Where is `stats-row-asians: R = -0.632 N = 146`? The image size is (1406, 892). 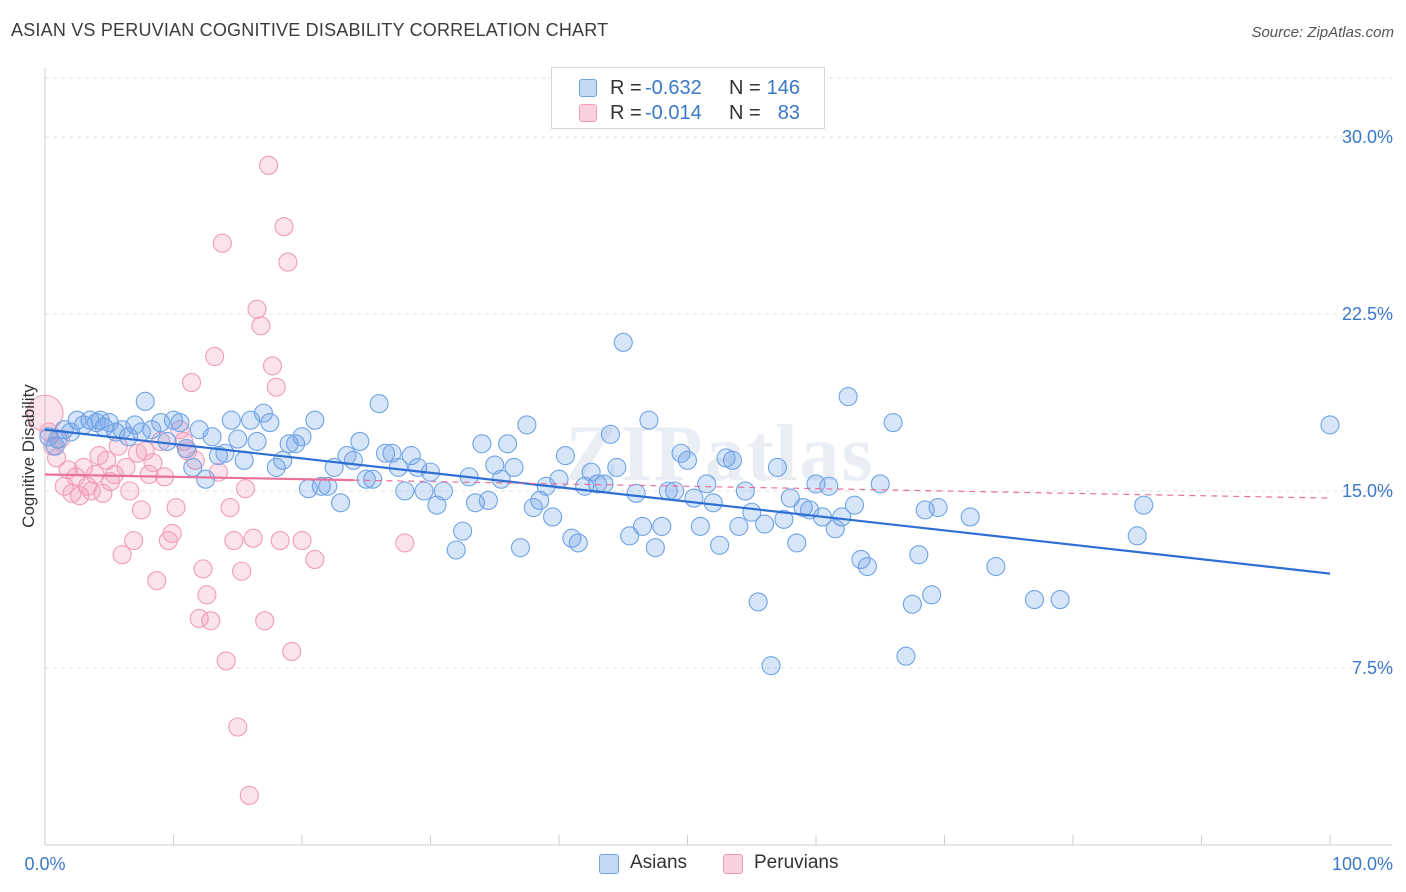 stats-row-asians: R = -0.632 N = 146 is located at coordinates (688, 89).